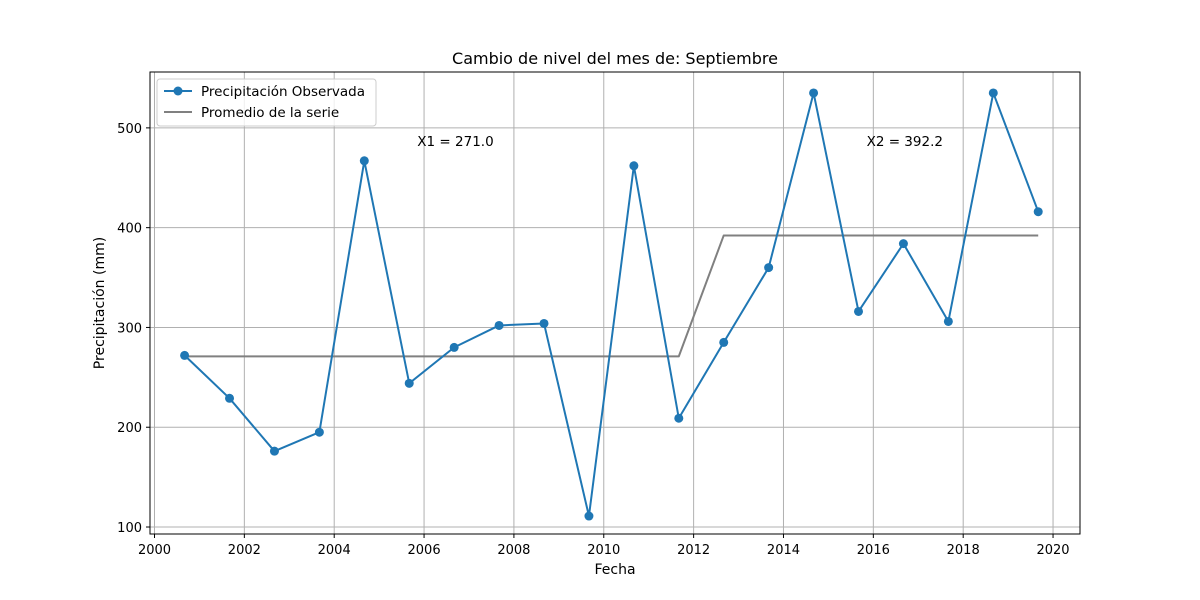  What do you see at coordinates (455, 142) in the screenshot?
I see `mean-annotation: X1 = 271.0` at bounding box center [455, 142].